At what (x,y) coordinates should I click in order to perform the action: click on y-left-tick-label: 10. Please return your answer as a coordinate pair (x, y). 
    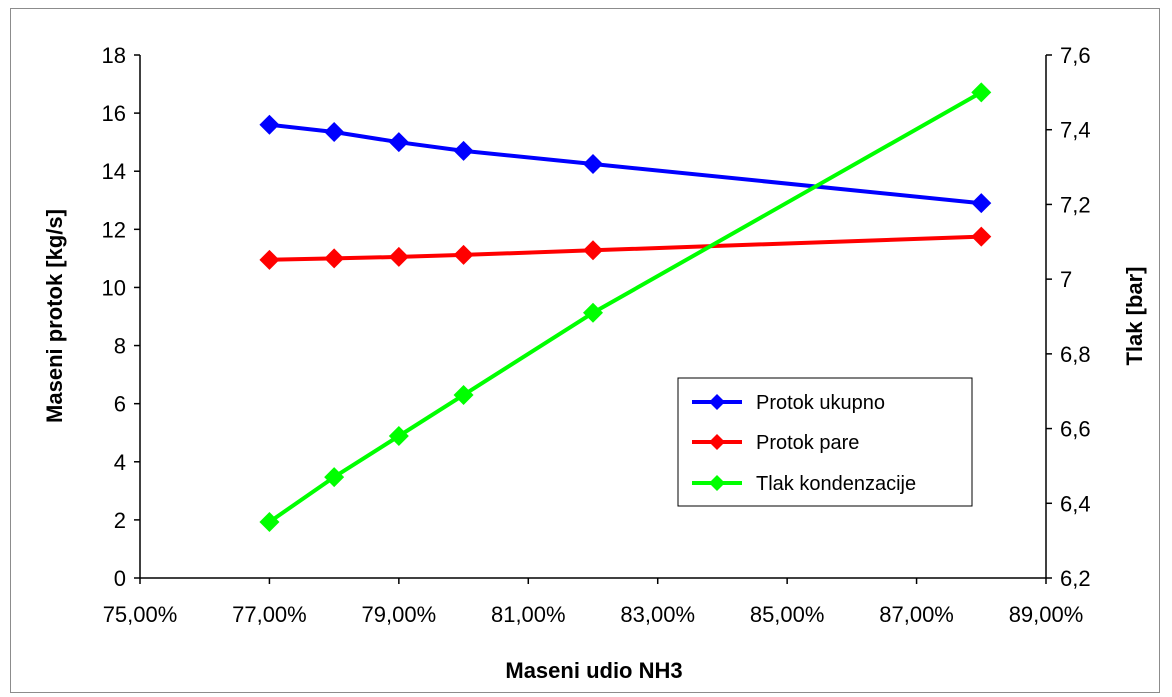
    Looking at the image, I should click on (114, 287).